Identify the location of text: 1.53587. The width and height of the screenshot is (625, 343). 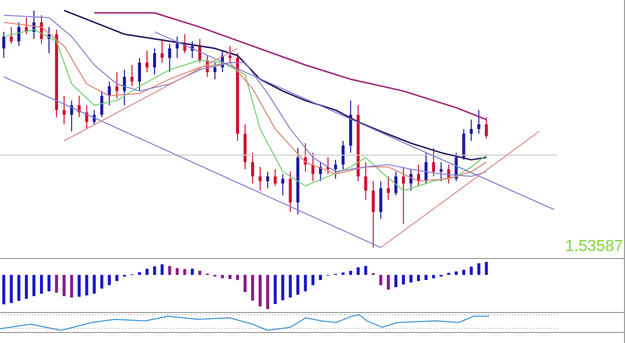
(594, 247).